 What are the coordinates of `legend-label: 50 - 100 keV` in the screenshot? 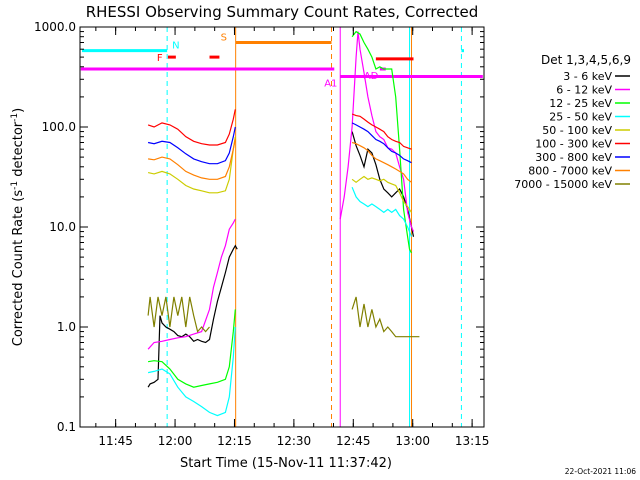 It's located at (577, 130).